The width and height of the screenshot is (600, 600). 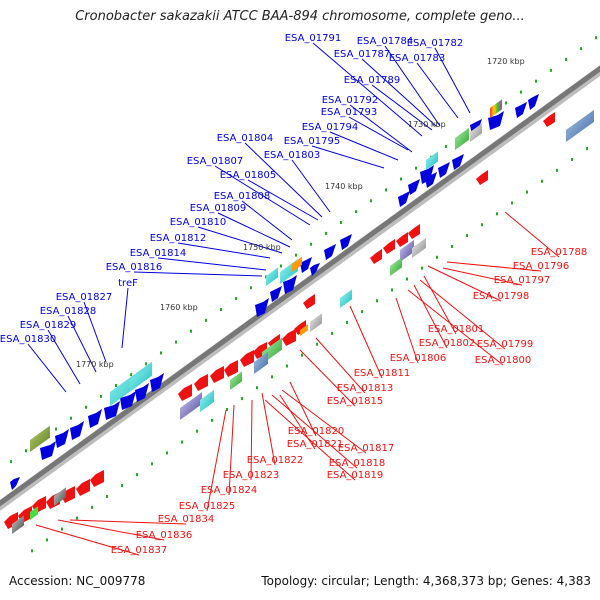 I want to click on gene-label-esa-01783: ESA_01783, so click(x=417, y=58).